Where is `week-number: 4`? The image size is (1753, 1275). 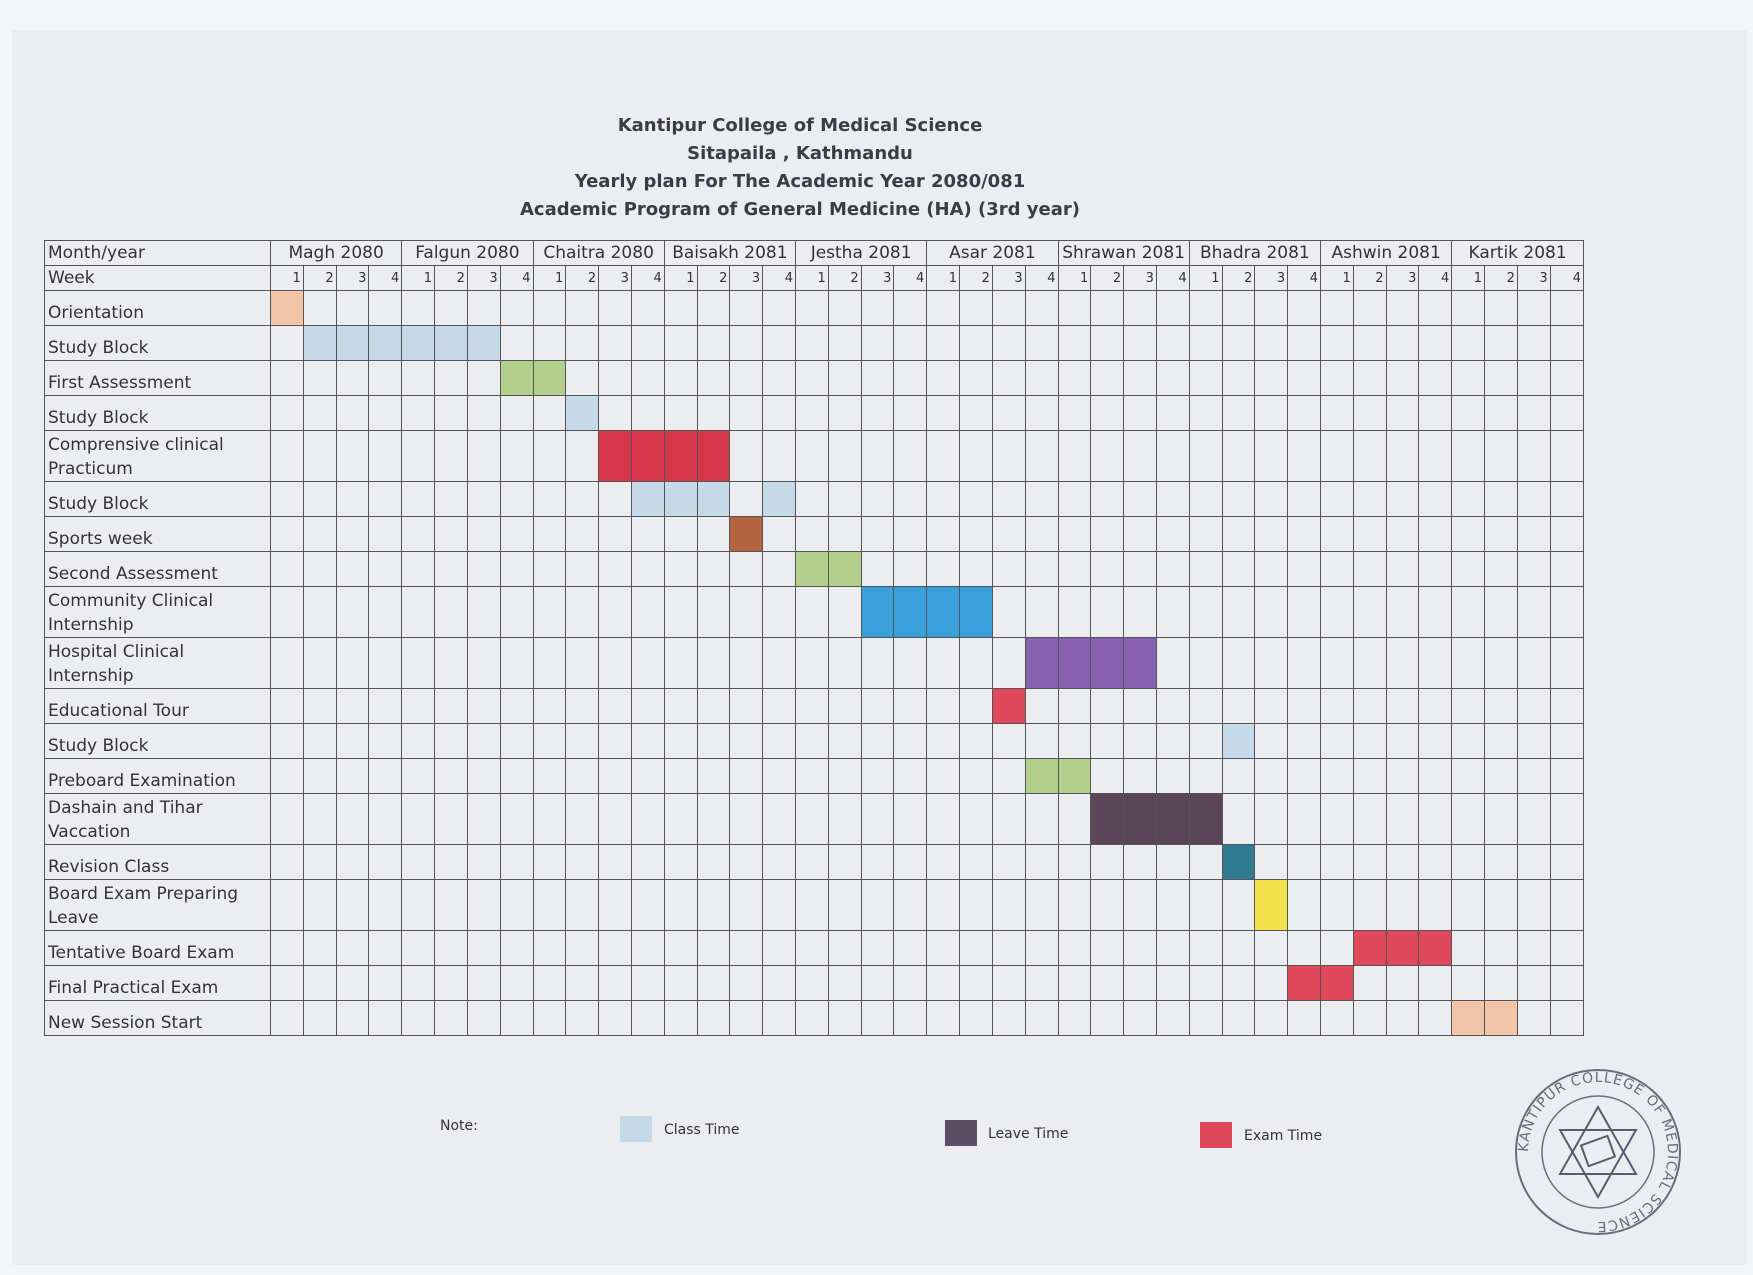
week-number: 4 is located at coordinates (1435, 278).